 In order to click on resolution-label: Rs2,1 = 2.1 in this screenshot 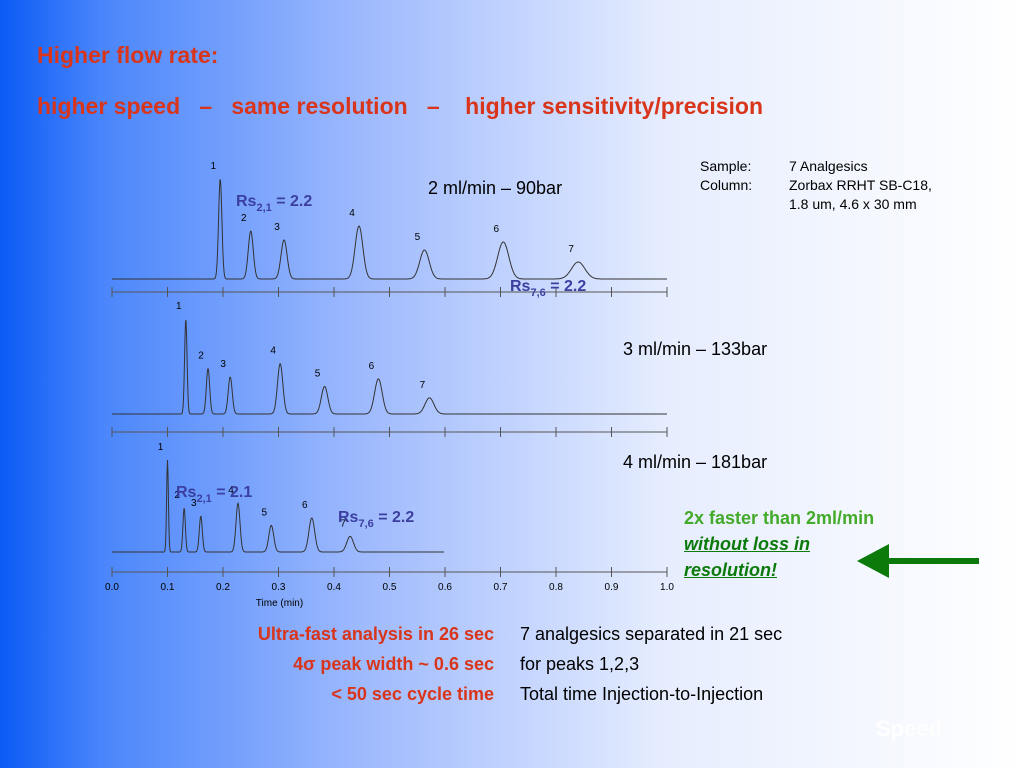, I will do `click(214, 494)`.